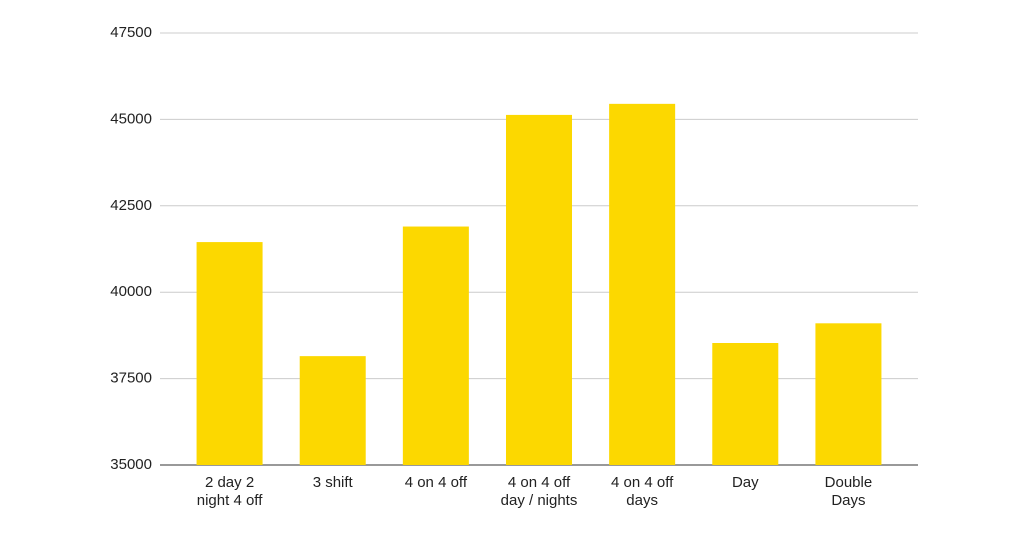 This screenshot has width=1024, height=536. What do you see at coordinates (131, 464) in the screenshot?
I see `y-tick-label: 35000` at bounding box center [131, 464].